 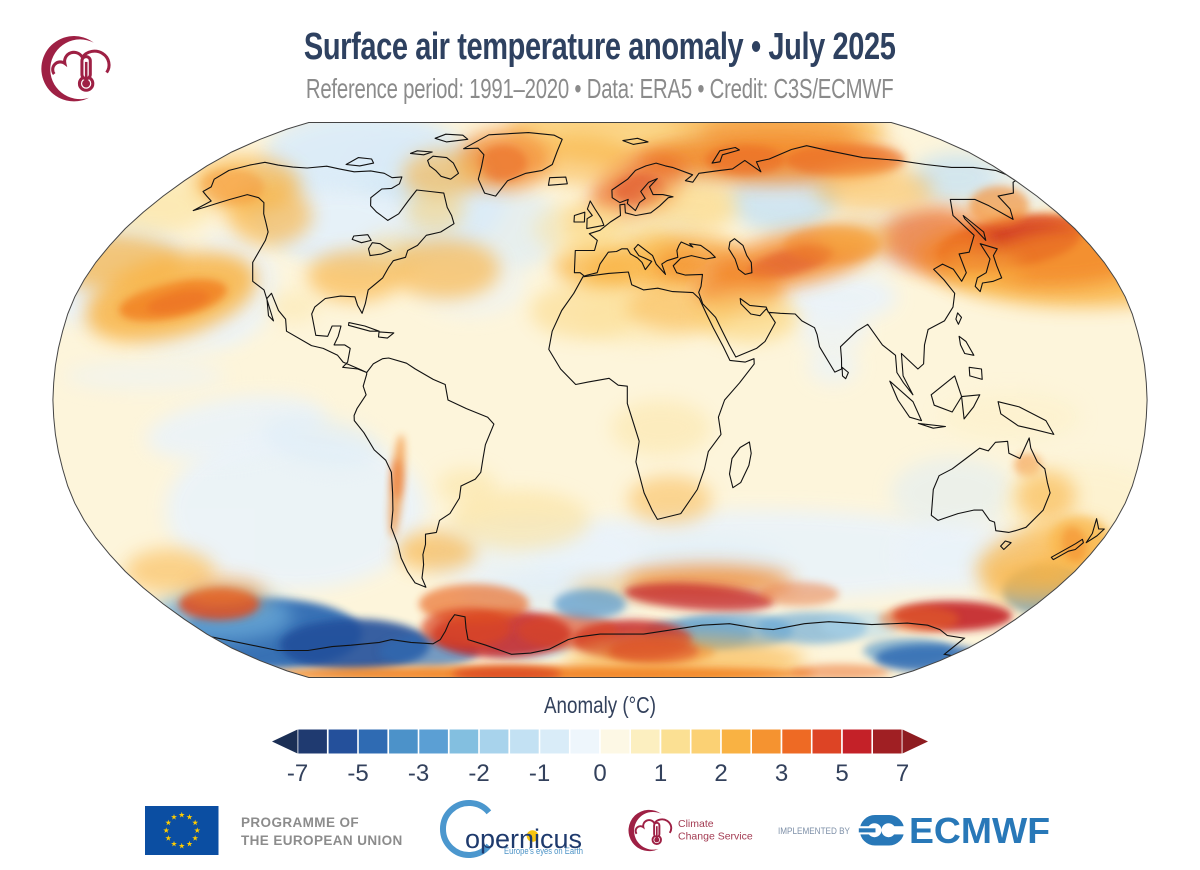 What do you see at coordinates (543, 851) in the screenshot?
I see `svg-text: Europe's eyes on Earth` at bounding box center [543, 851].